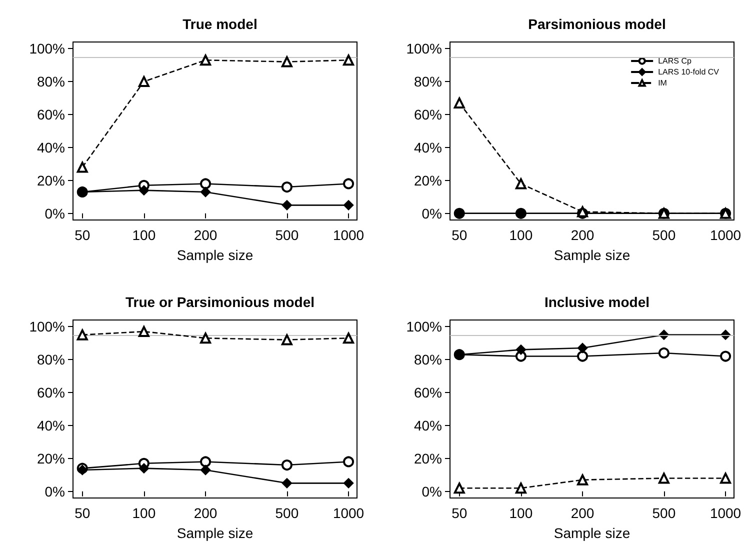  I want to click on legend-label: LARS Cp, so click(675, 61).